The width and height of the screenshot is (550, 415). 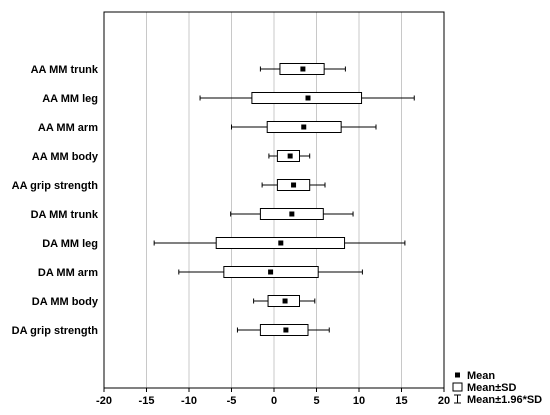 I want to click on category-label: AA MM arm, so click(x=68, y=128).